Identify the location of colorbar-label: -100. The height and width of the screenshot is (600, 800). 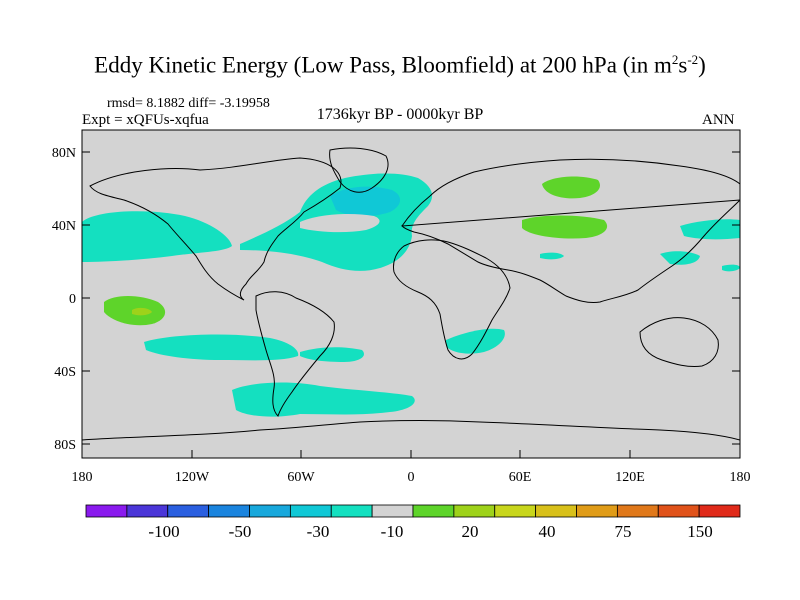
(163, 531).